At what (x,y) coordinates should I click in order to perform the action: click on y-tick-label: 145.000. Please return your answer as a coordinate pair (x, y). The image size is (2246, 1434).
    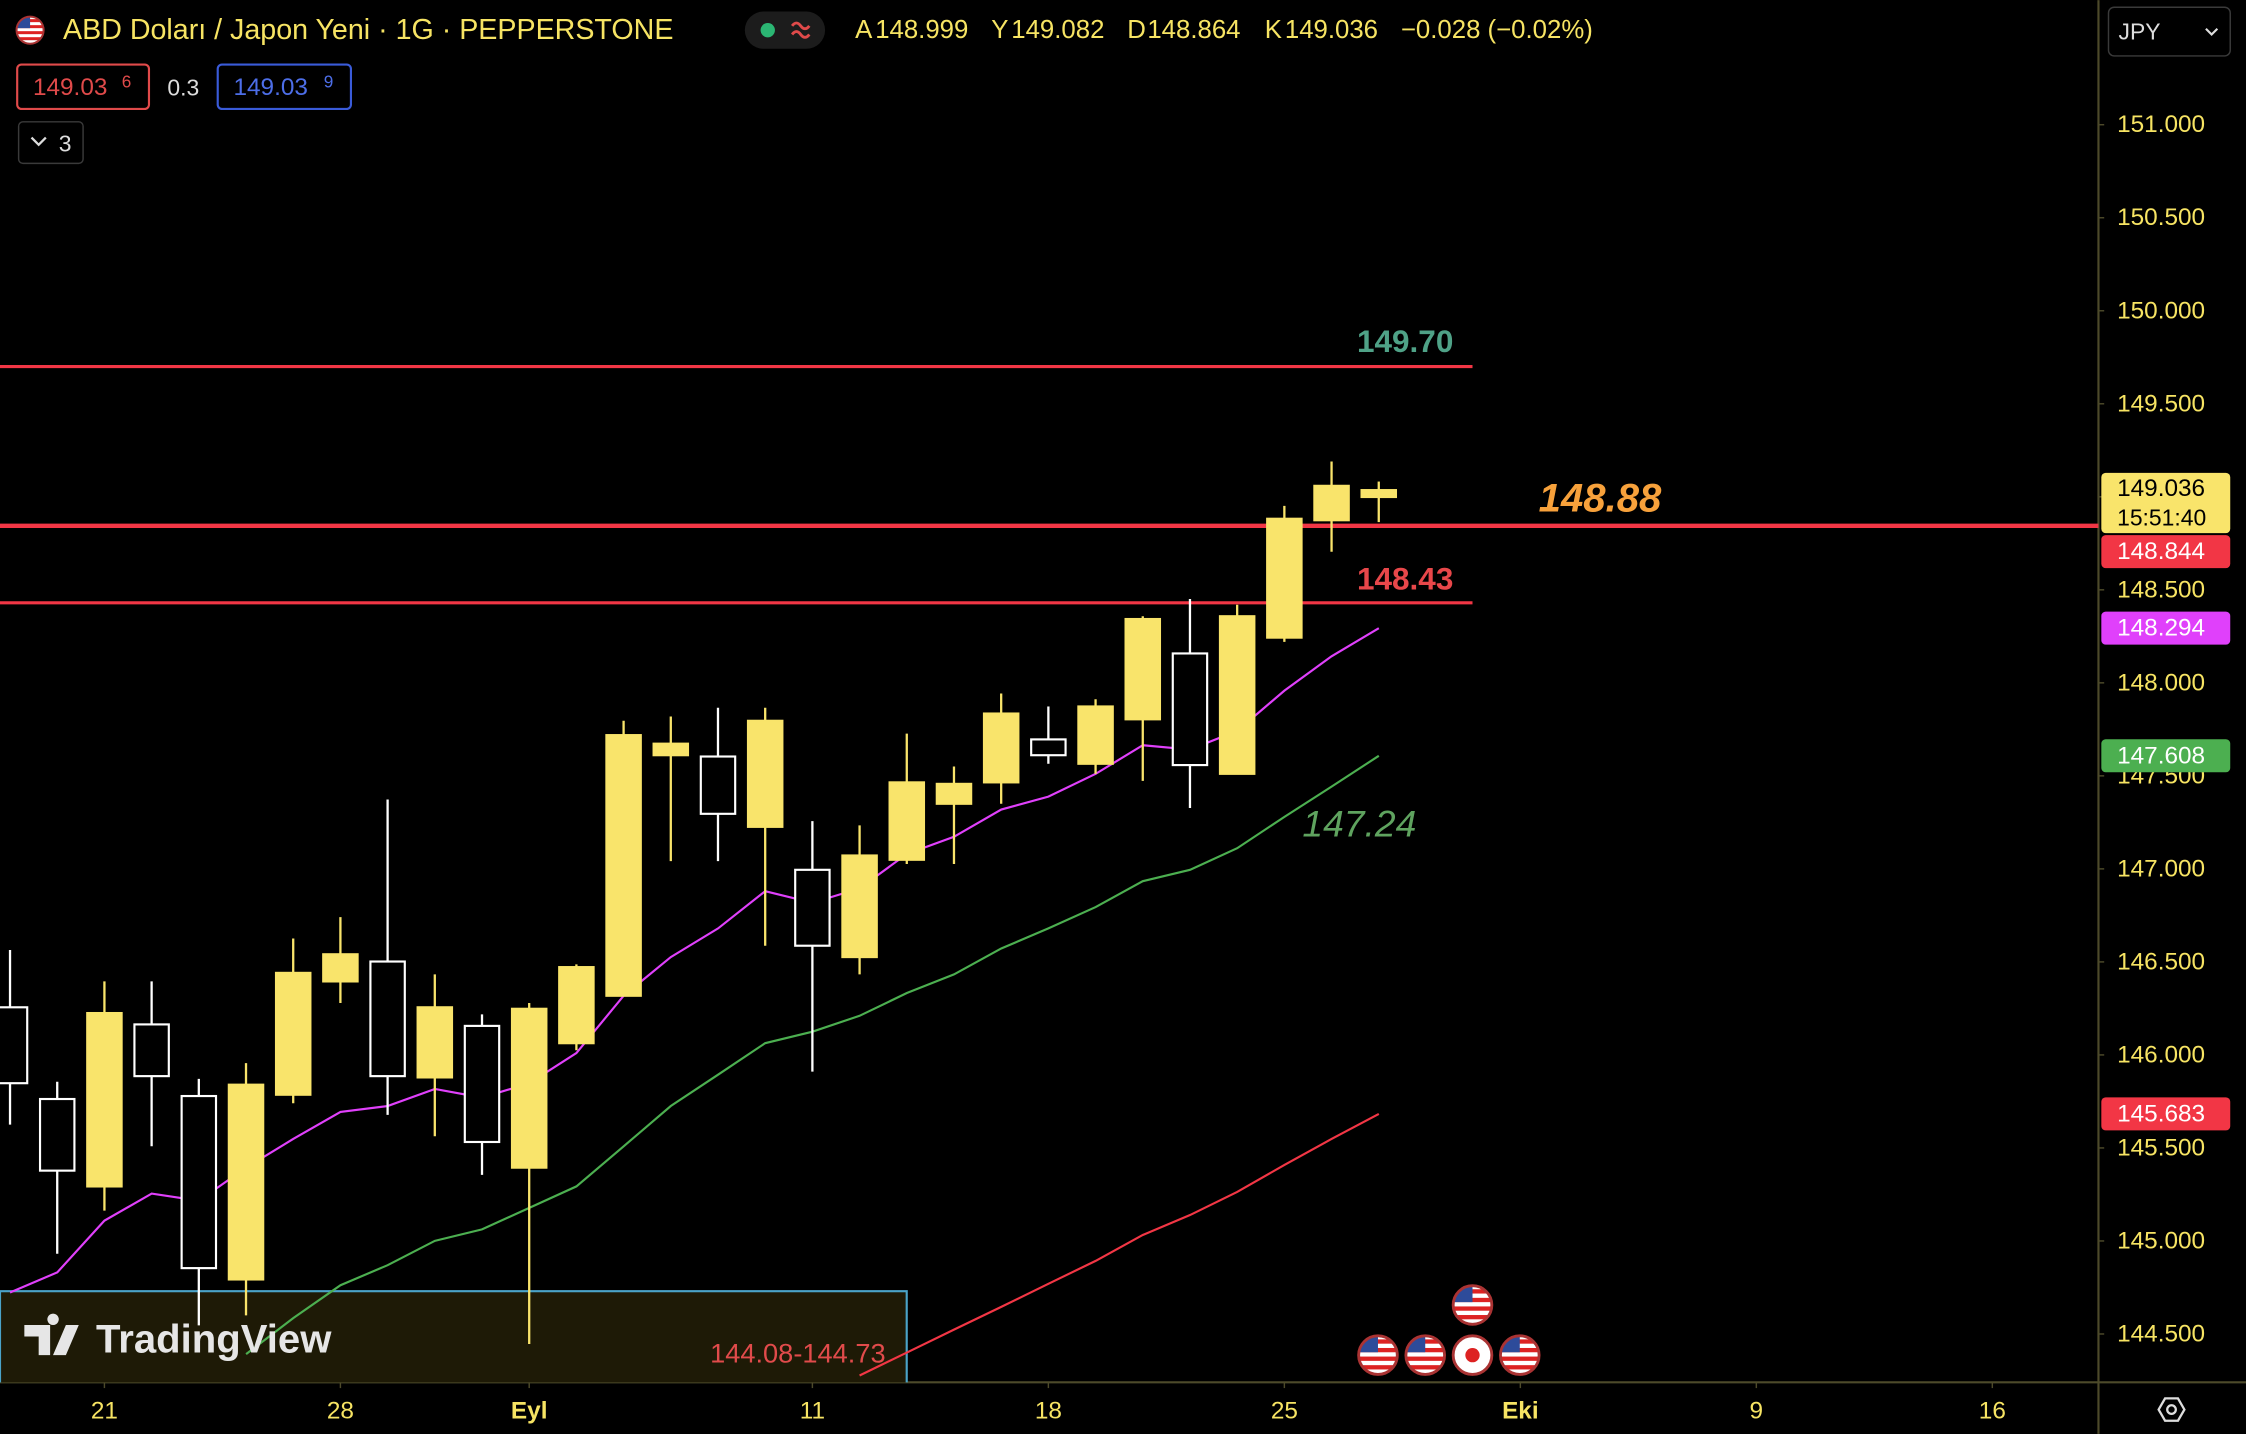
    Looking at the image, I should click on (2161, 1240).